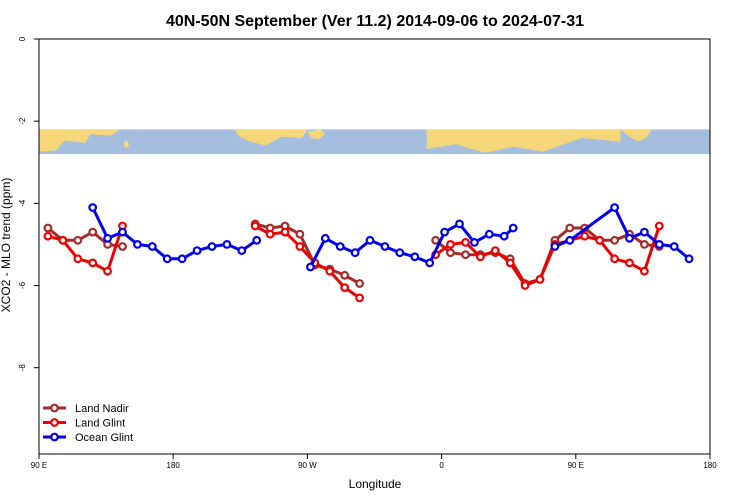  I want to click on y-tick-label: -2, so click(22, 121).